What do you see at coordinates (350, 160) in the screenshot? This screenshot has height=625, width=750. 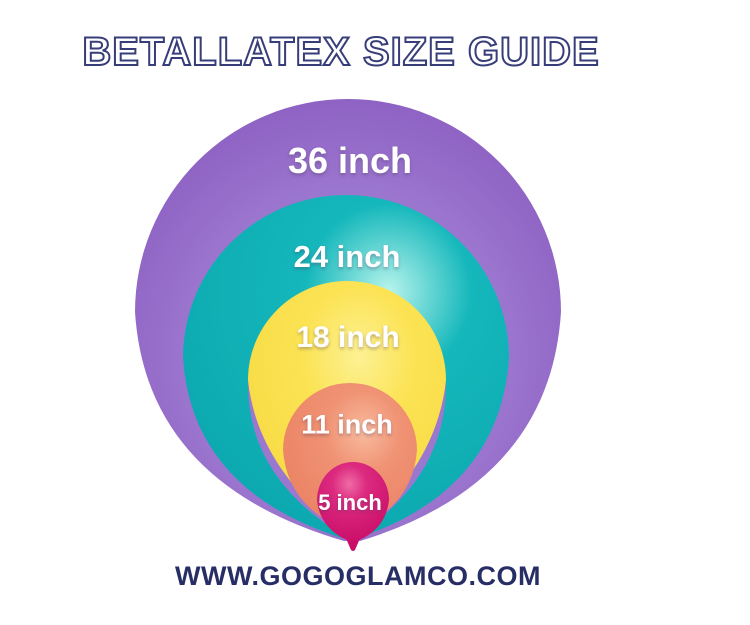 I see `balloon-label-36-inch: 36 inch` at bounding box center [350, 160].